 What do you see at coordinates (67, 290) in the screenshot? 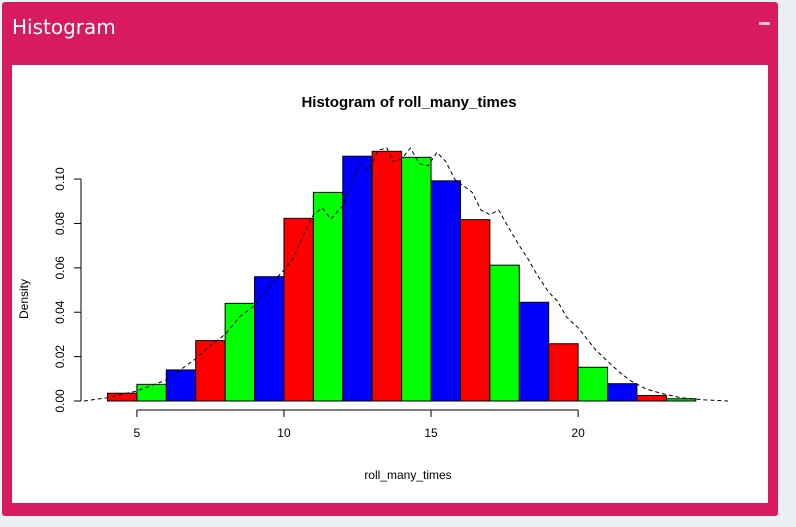
I see `y-axis: 0.00 0.02 0.04 0.06 0.08 0.10` at bounding box center [67, 290].